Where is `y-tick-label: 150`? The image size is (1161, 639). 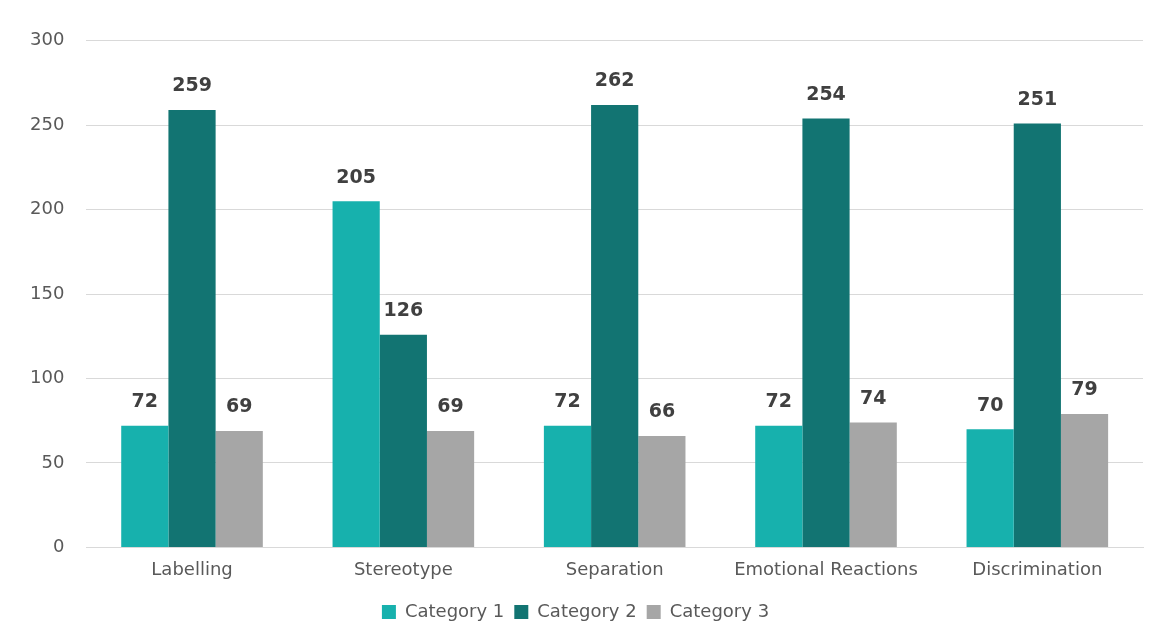
y-tick-label: 150 is located at coordinates (47, 292).